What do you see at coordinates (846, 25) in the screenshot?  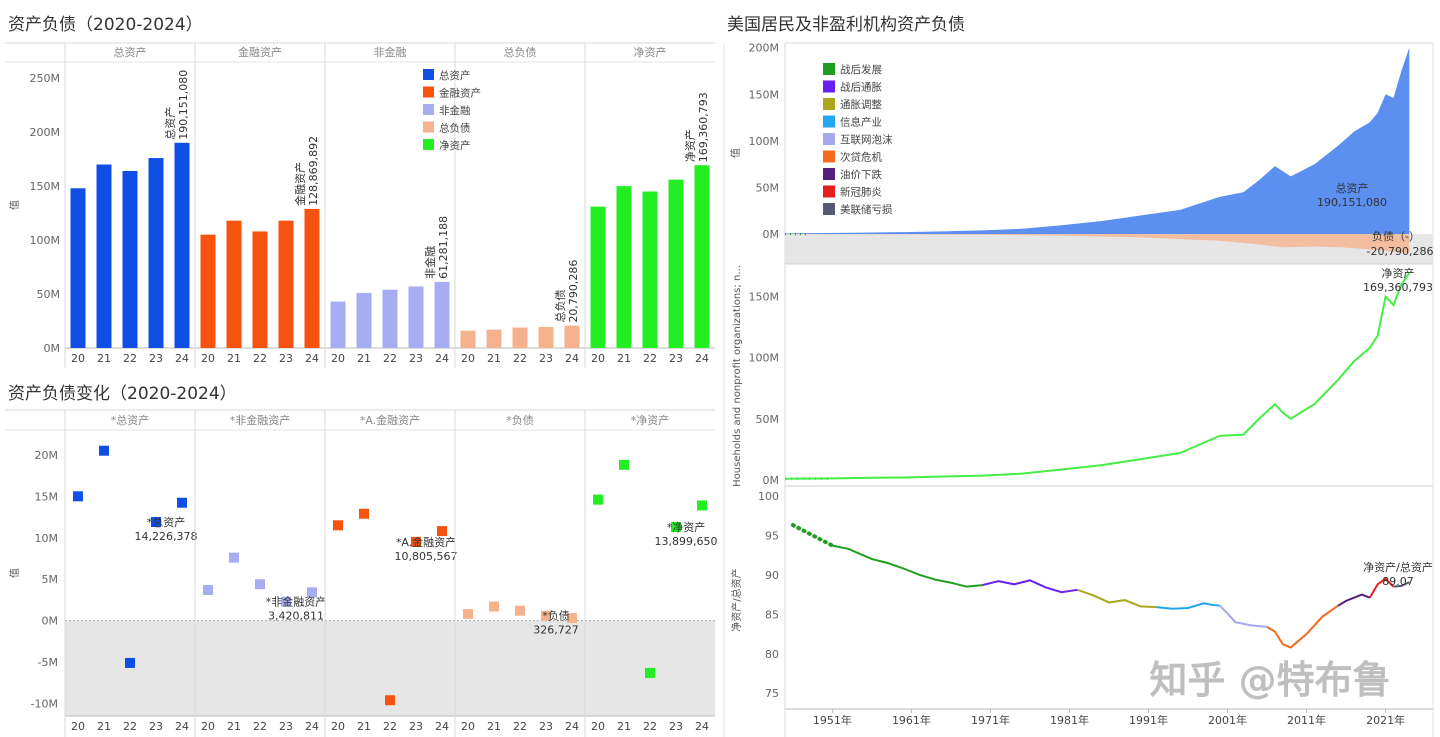 I see `right-chart-title: 美国居民及非盈利机构资产负债` at bounding box center [846, 25].